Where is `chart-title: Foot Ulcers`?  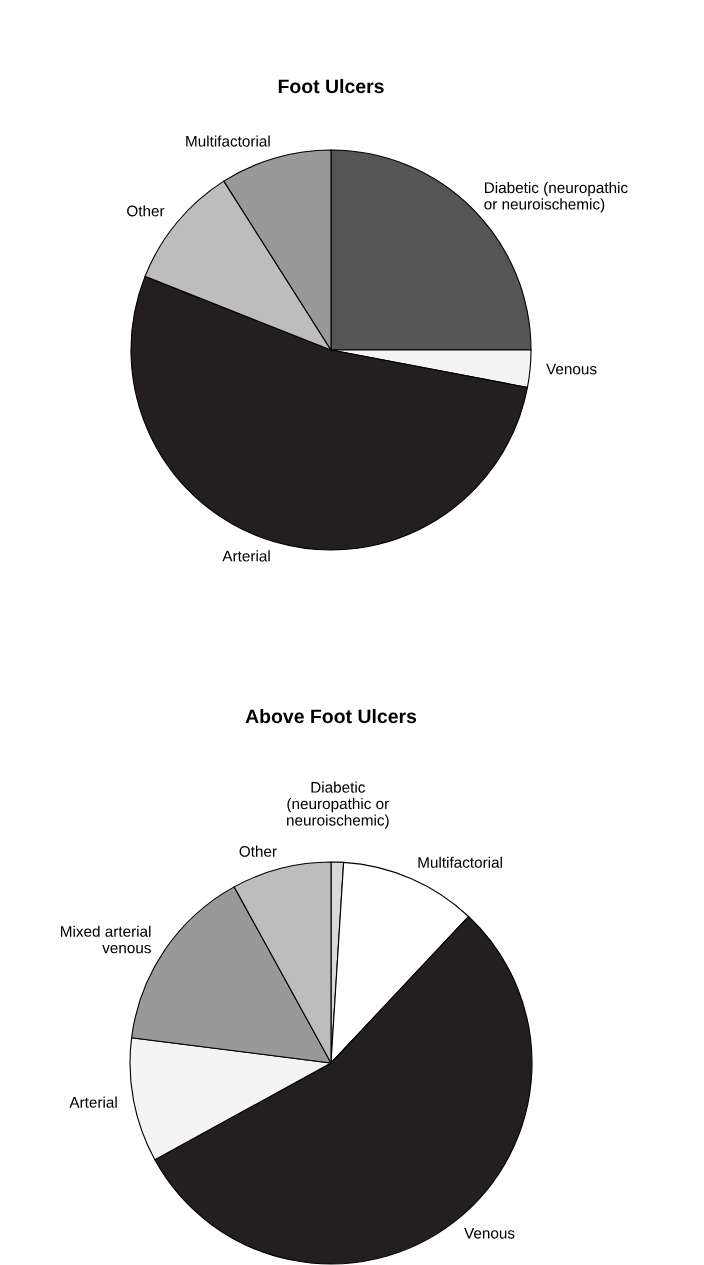
chart-title: Foot Ulcers is located at coordinates (331, 86).